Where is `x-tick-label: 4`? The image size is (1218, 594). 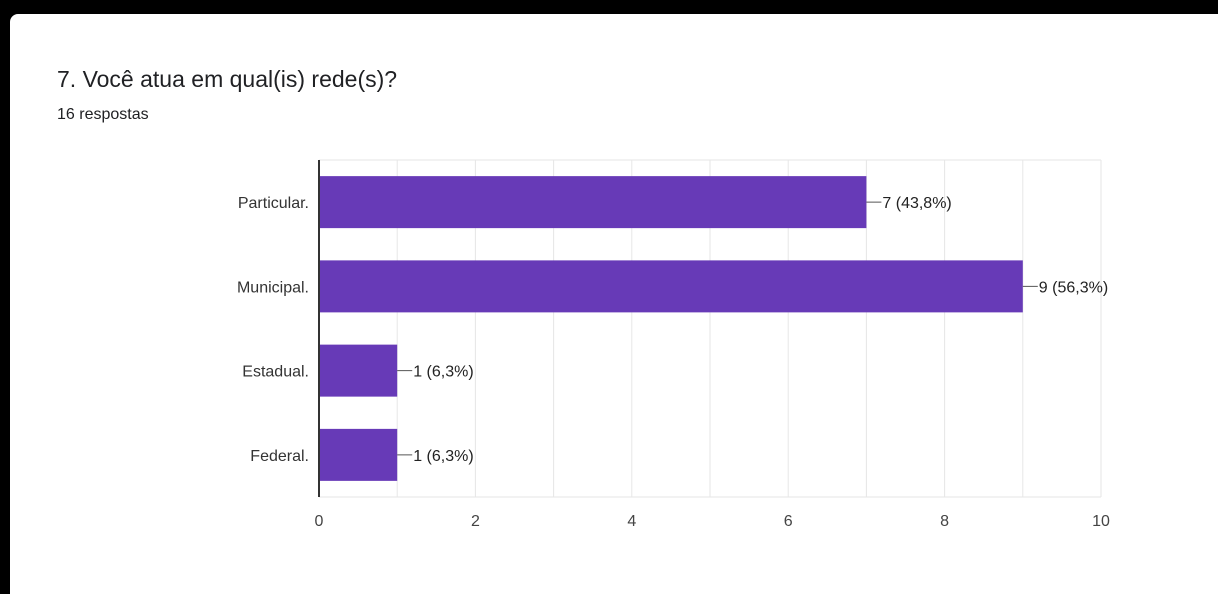 x-tick-label: 4 is located at coordinates (631, 521).